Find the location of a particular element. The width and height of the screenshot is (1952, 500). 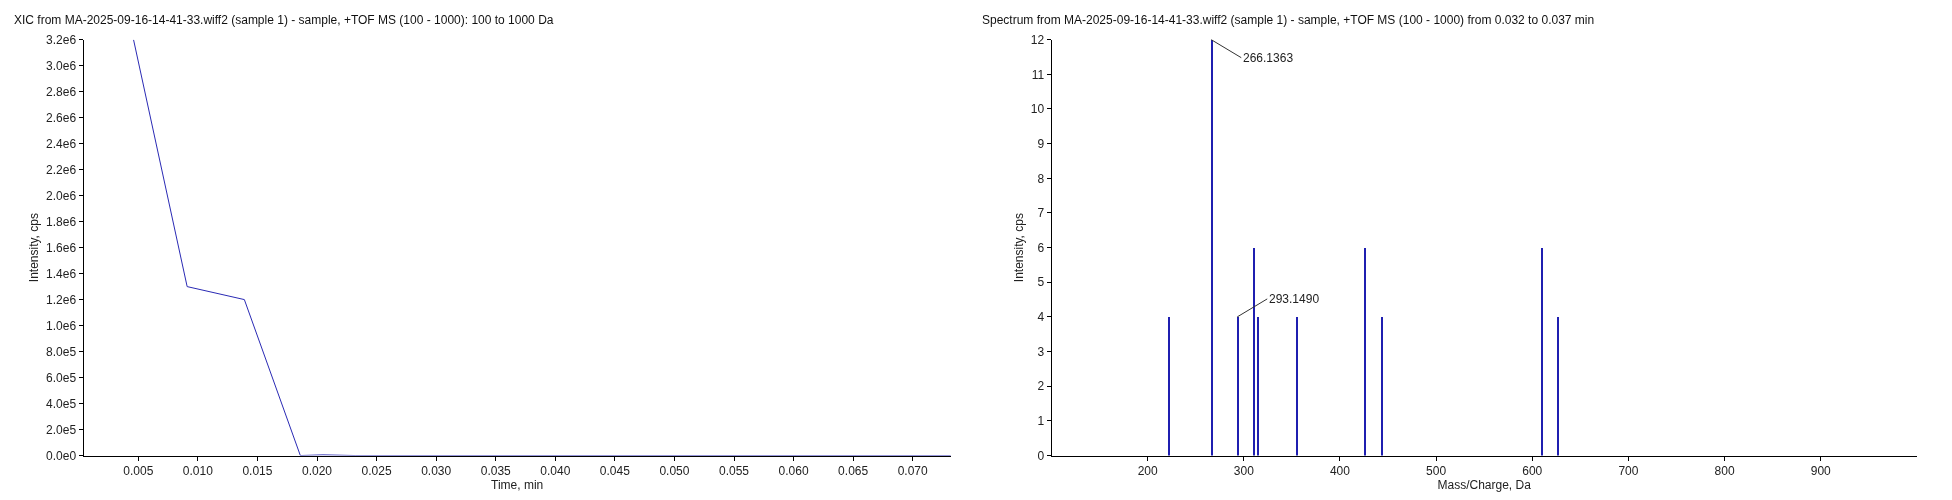

x-tick-label: 0.020 is located at coordinates (317, 470).